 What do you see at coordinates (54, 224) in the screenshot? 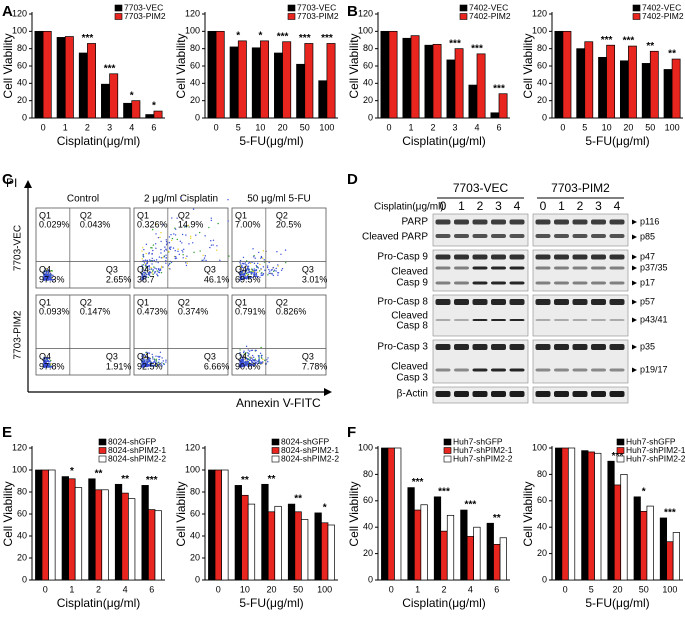
I see `quadrant-percent: 0.029%` at bounding box center [54, 224].